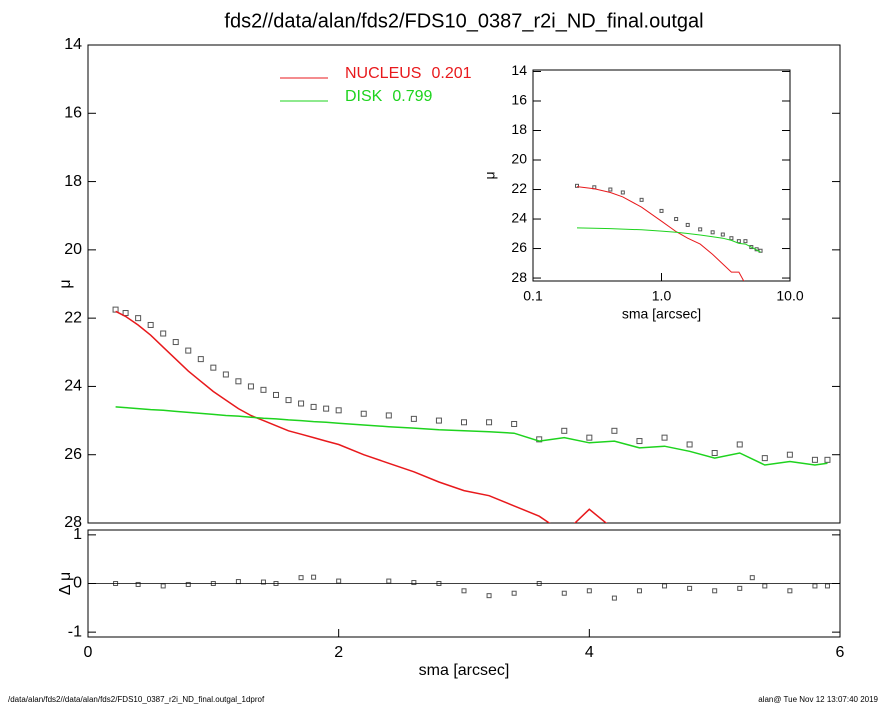 This screenshot has width=885, height=708. Describe the element at coordinates (818, 699) in the screenshot. I see `footer-right: alan@ Tue Nov 12 13:07:40 2019` at that location.